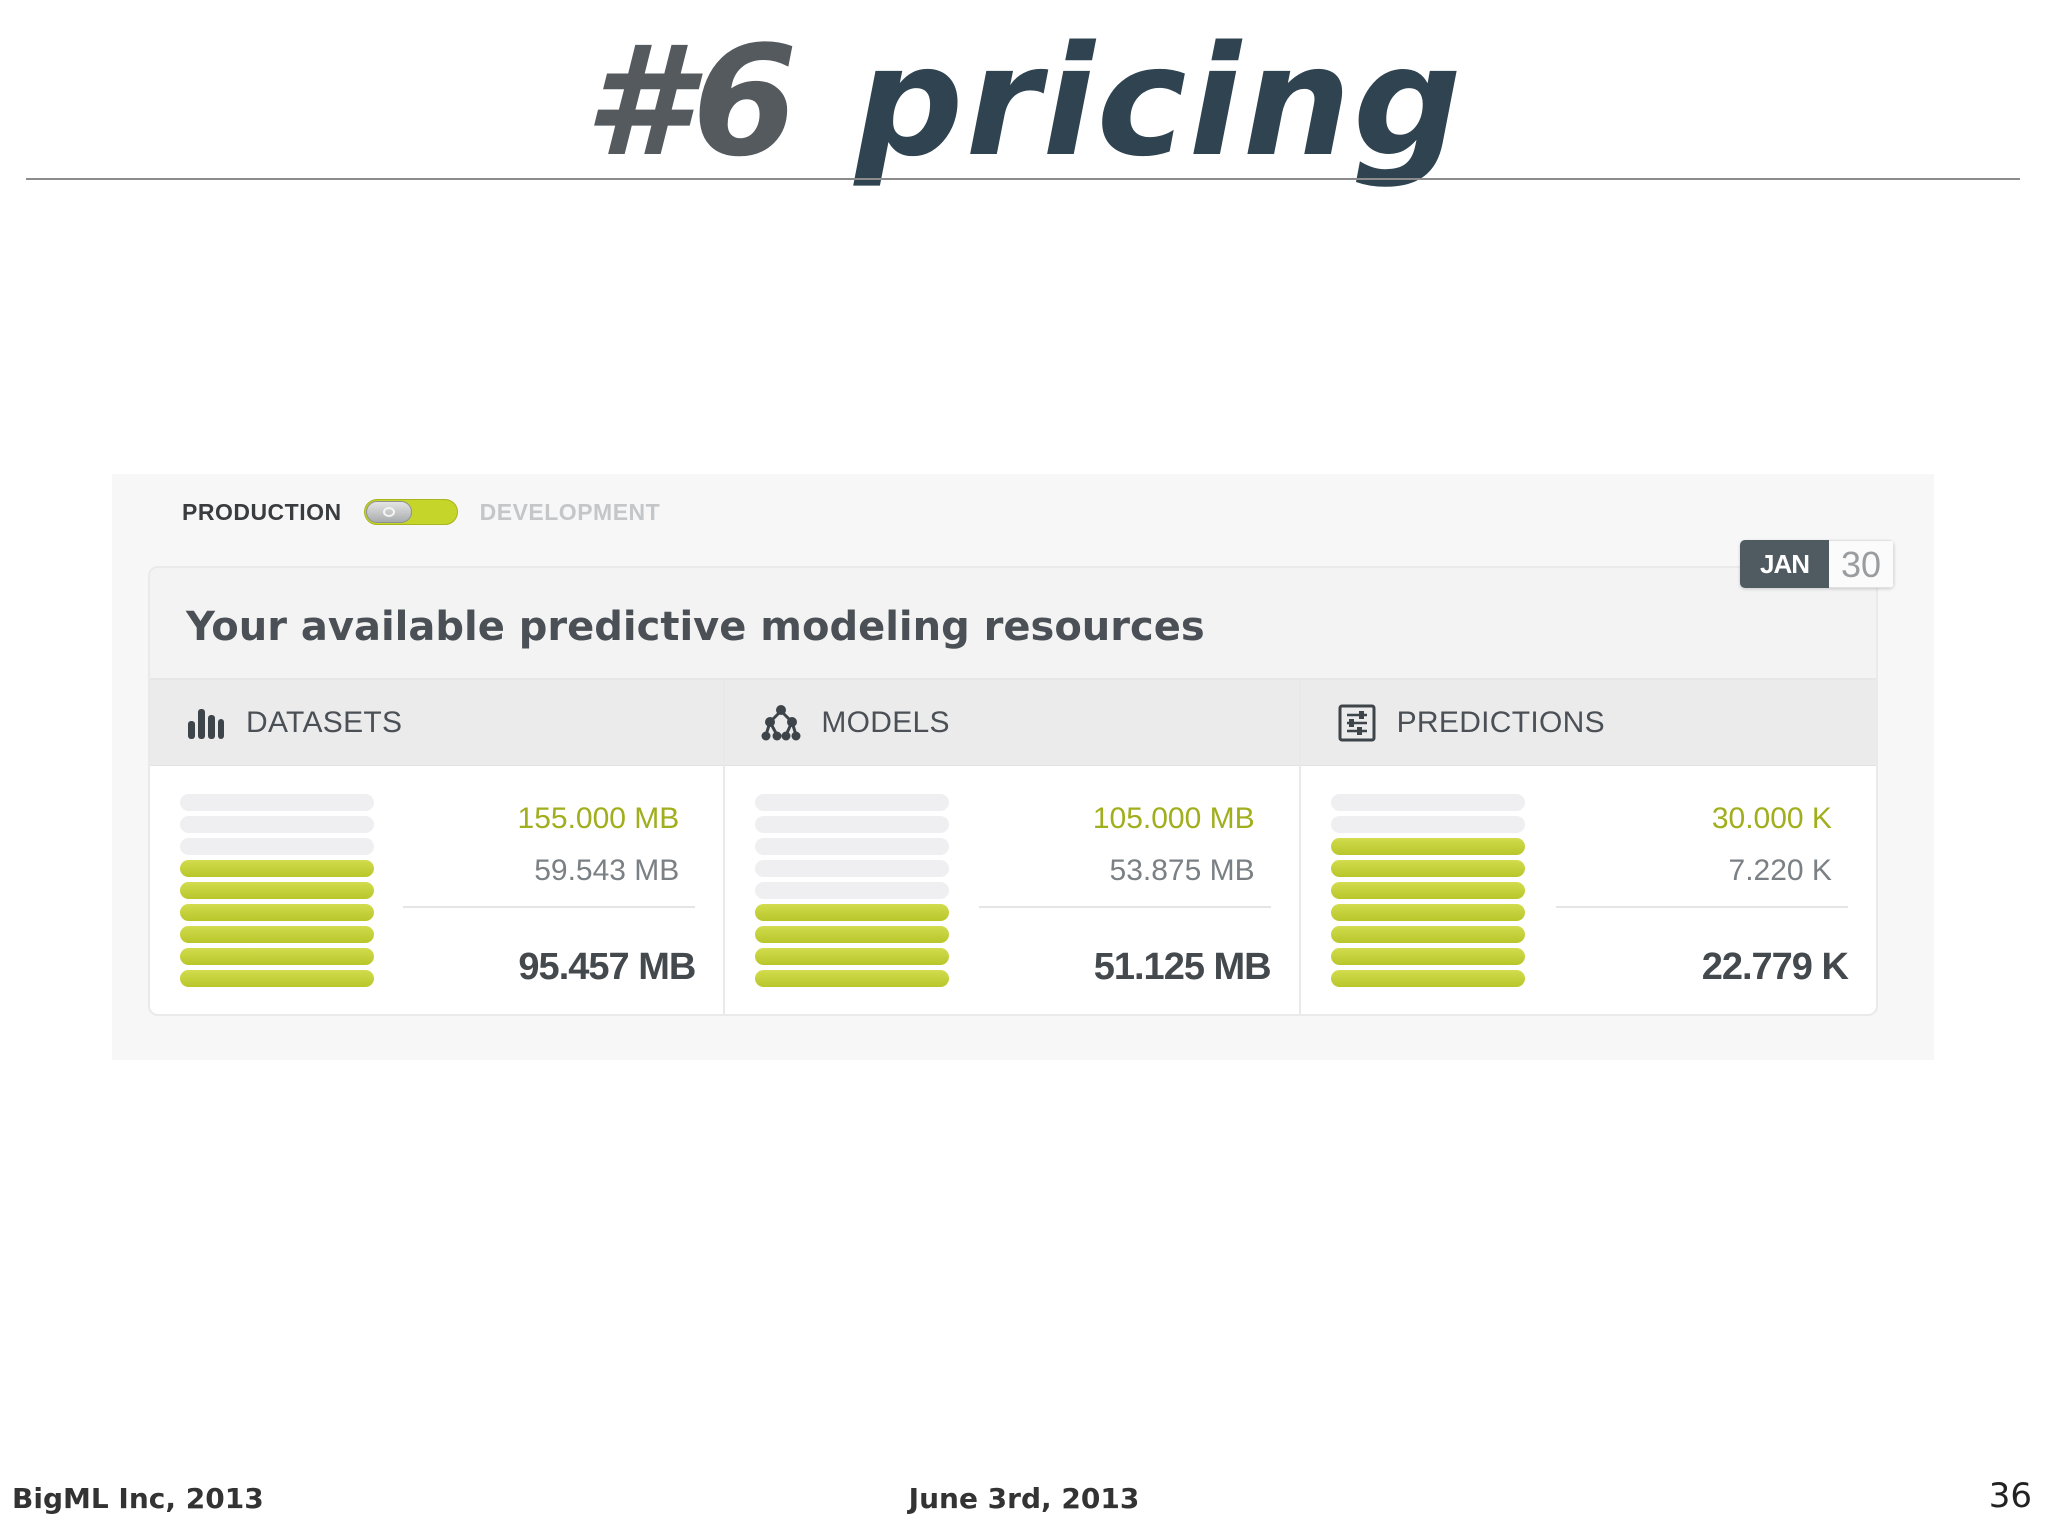 This screenshot has width=2048, height=1536. What do you see at coordinates (438, 847) in the screenshot?
I see `datasets-column: DATASETS 155.000 MB 59.543 MB 95.457 MB` at bounding box center [438, 847].